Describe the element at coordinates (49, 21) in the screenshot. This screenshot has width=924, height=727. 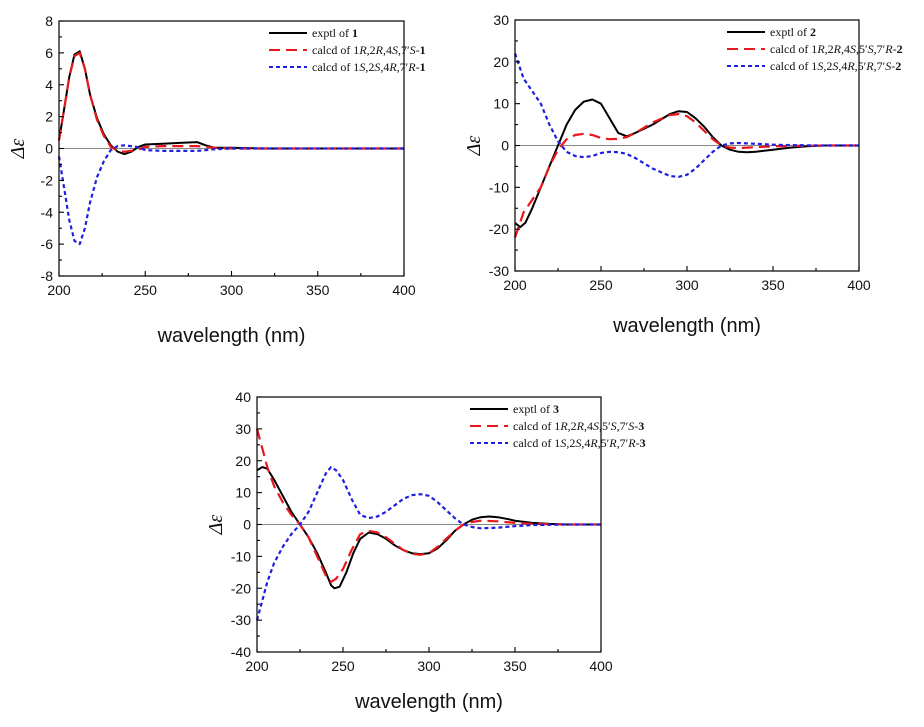
I see `y-tick-label: 8` at that location.